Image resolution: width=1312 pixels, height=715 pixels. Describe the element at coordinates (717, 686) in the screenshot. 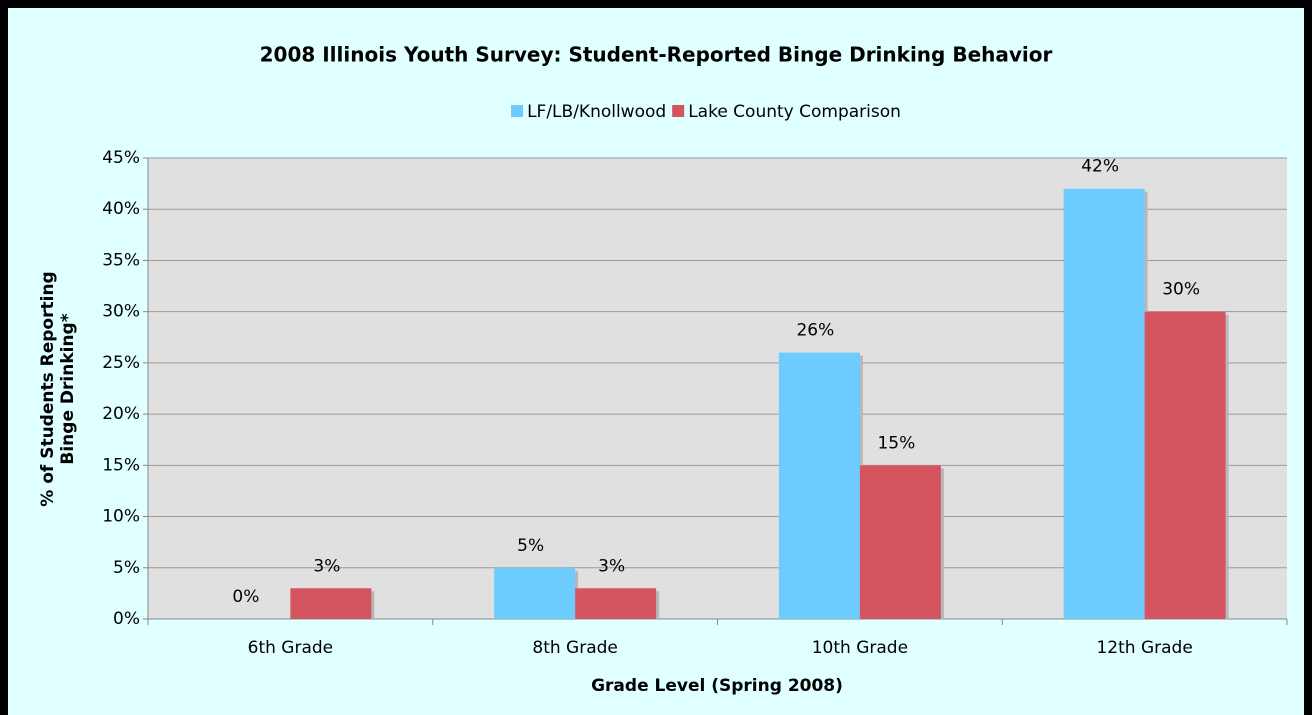

I see `x-axis-title: Grade Level (Spring 2008)` at that location.